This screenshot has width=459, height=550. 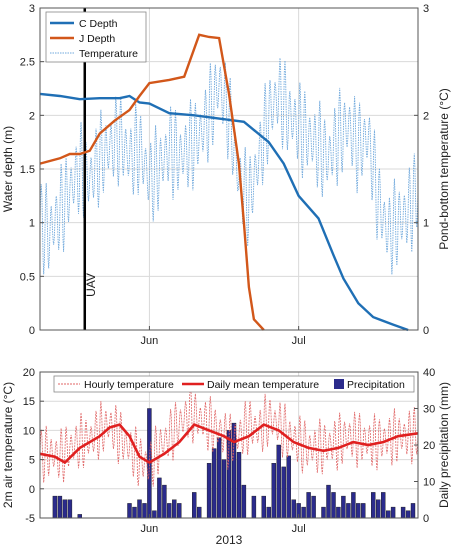 What do you see at coordinates (150, 529) in the screenshot?
I see `x-tick-label: Jun` at bounding box center [150, 529].